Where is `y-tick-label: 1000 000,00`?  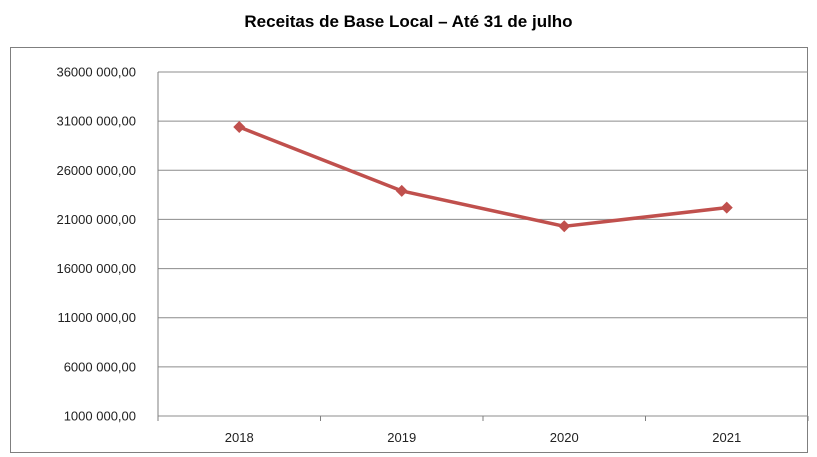 y-tick-label: 1000 000,00 is located at coordinates (100, 416).